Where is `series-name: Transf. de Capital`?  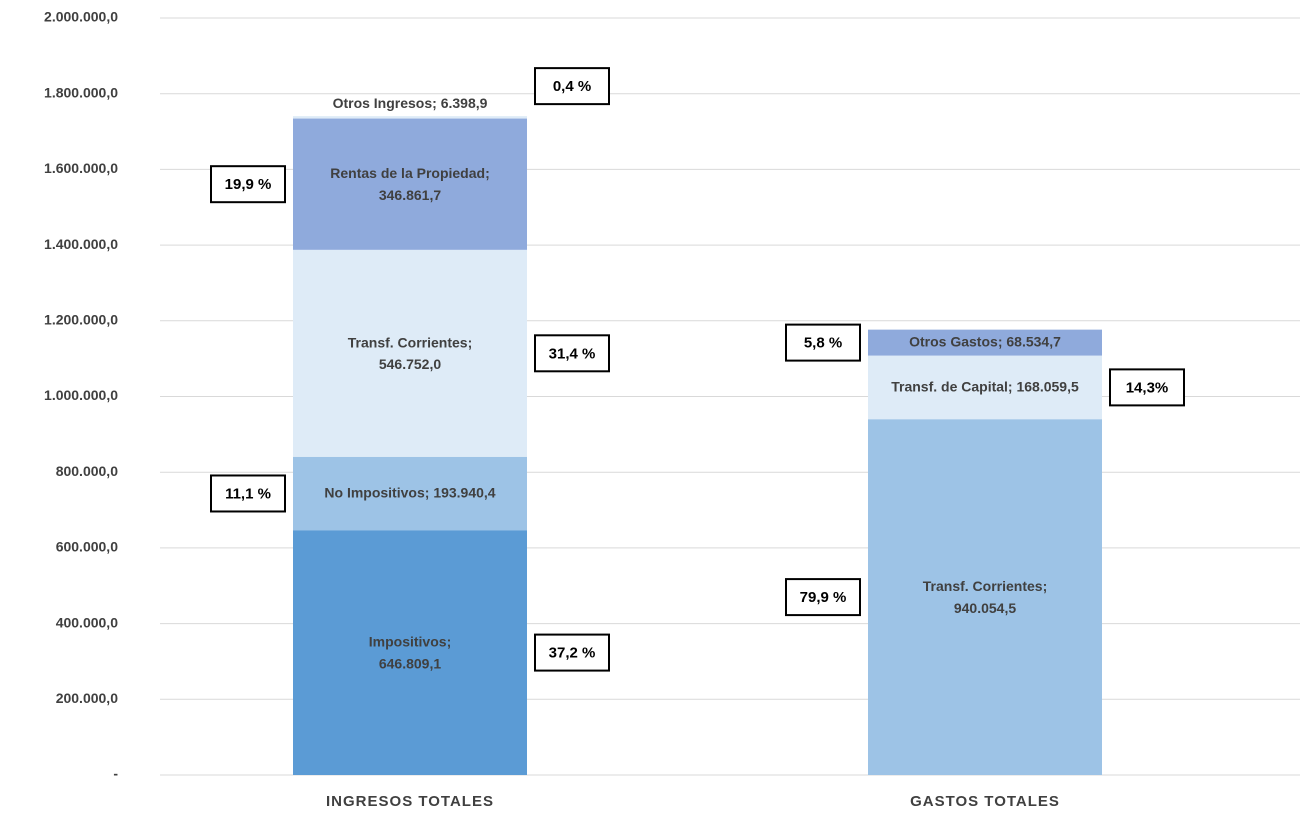
series-name: Transf. de Capital is located at coordinates (949, 386).